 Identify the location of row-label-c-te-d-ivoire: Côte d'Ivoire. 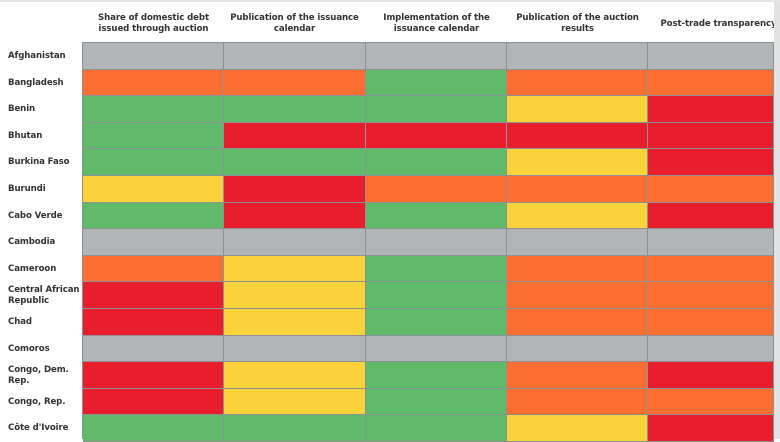
(38, 428).